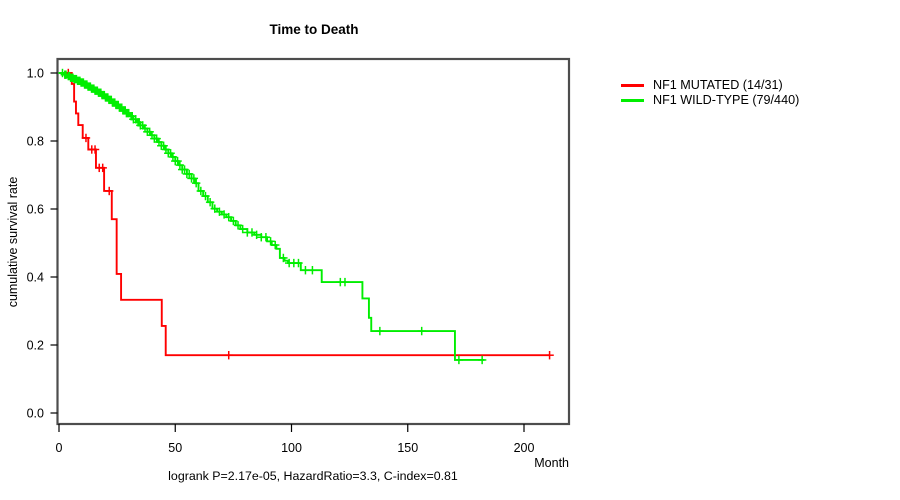 The image size is (900, 500). What do you see at coordinates (718, 85) in the screenshot?
I see `legend-label: NF1 MUTATED (14/31)` at bounding box center [718, 85].